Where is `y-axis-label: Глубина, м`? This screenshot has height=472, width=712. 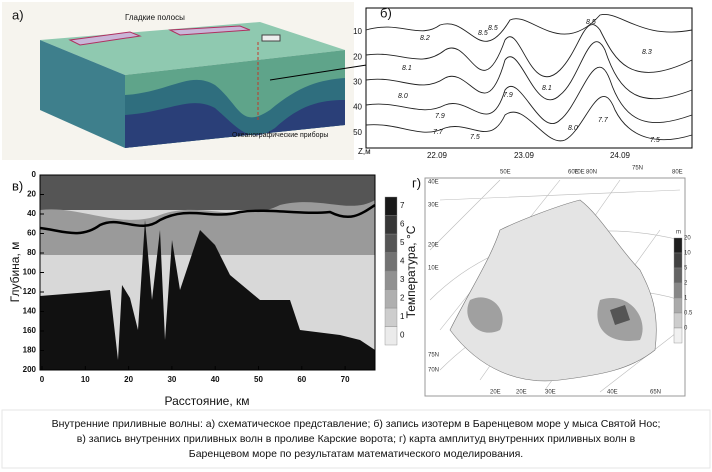
y-axis-label: Глубина, м is located at coordinates (15, 272).